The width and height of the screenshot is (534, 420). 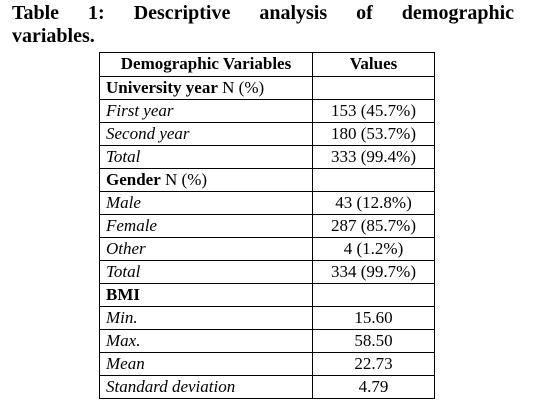 I want to click on row-value: 4.79, so click(x=373, y=387).